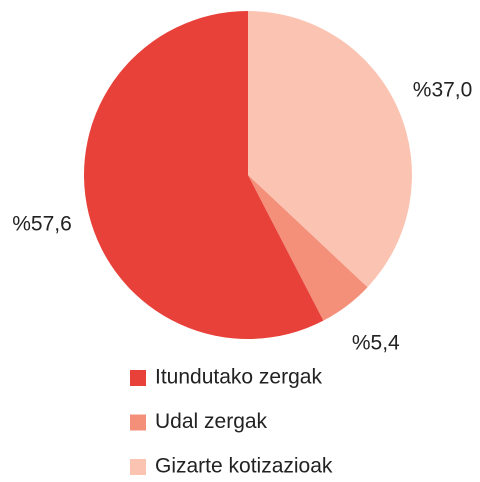  I want to click on legend-label: Itundutako zergak, so click(238, 377).